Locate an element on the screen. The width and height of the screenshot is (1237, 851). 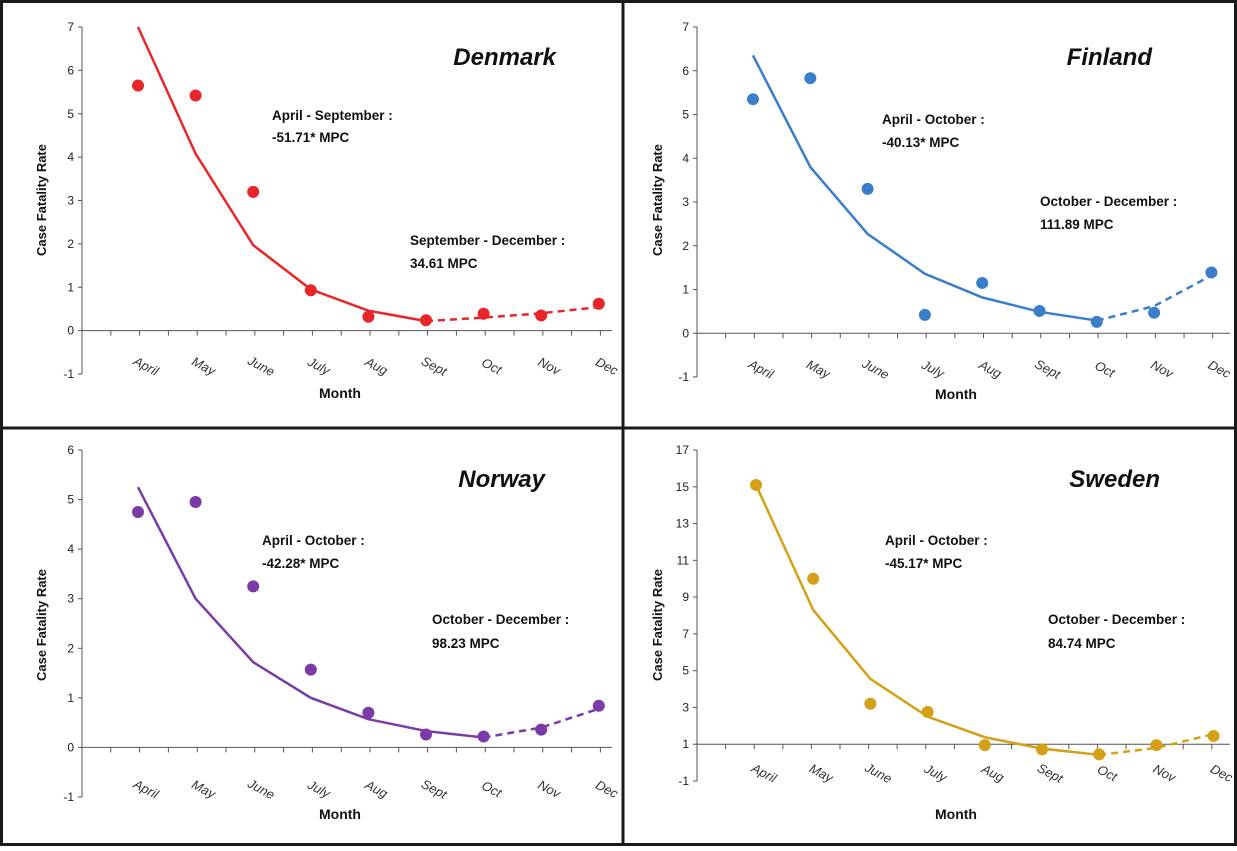
segment-annotation-mpc: 34.61 MPC is located at coordinates (444, 263).